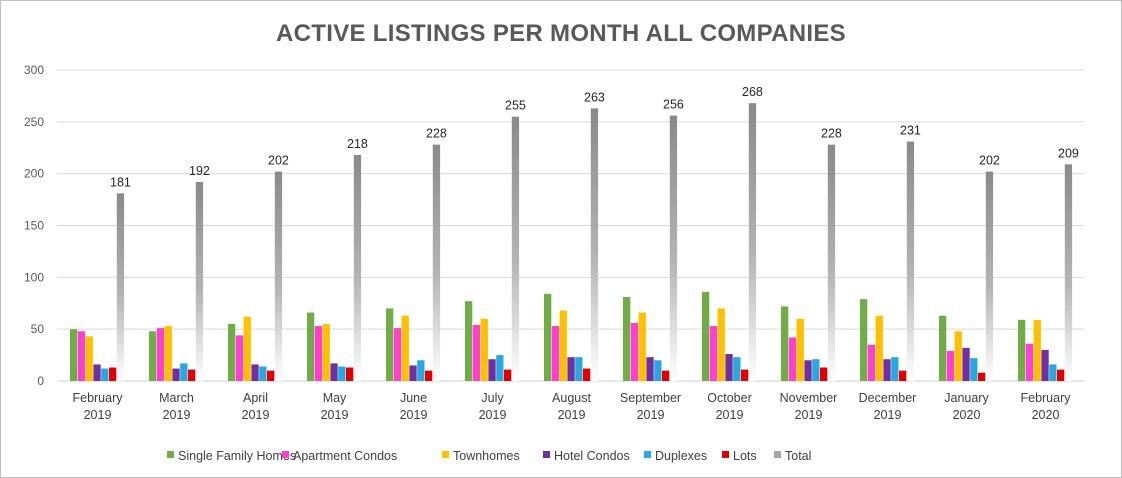  What do you see at coordinates (809, 406) in the screenshot?
I see `x-category-label: November 2019` at bounding box center [809, 406].